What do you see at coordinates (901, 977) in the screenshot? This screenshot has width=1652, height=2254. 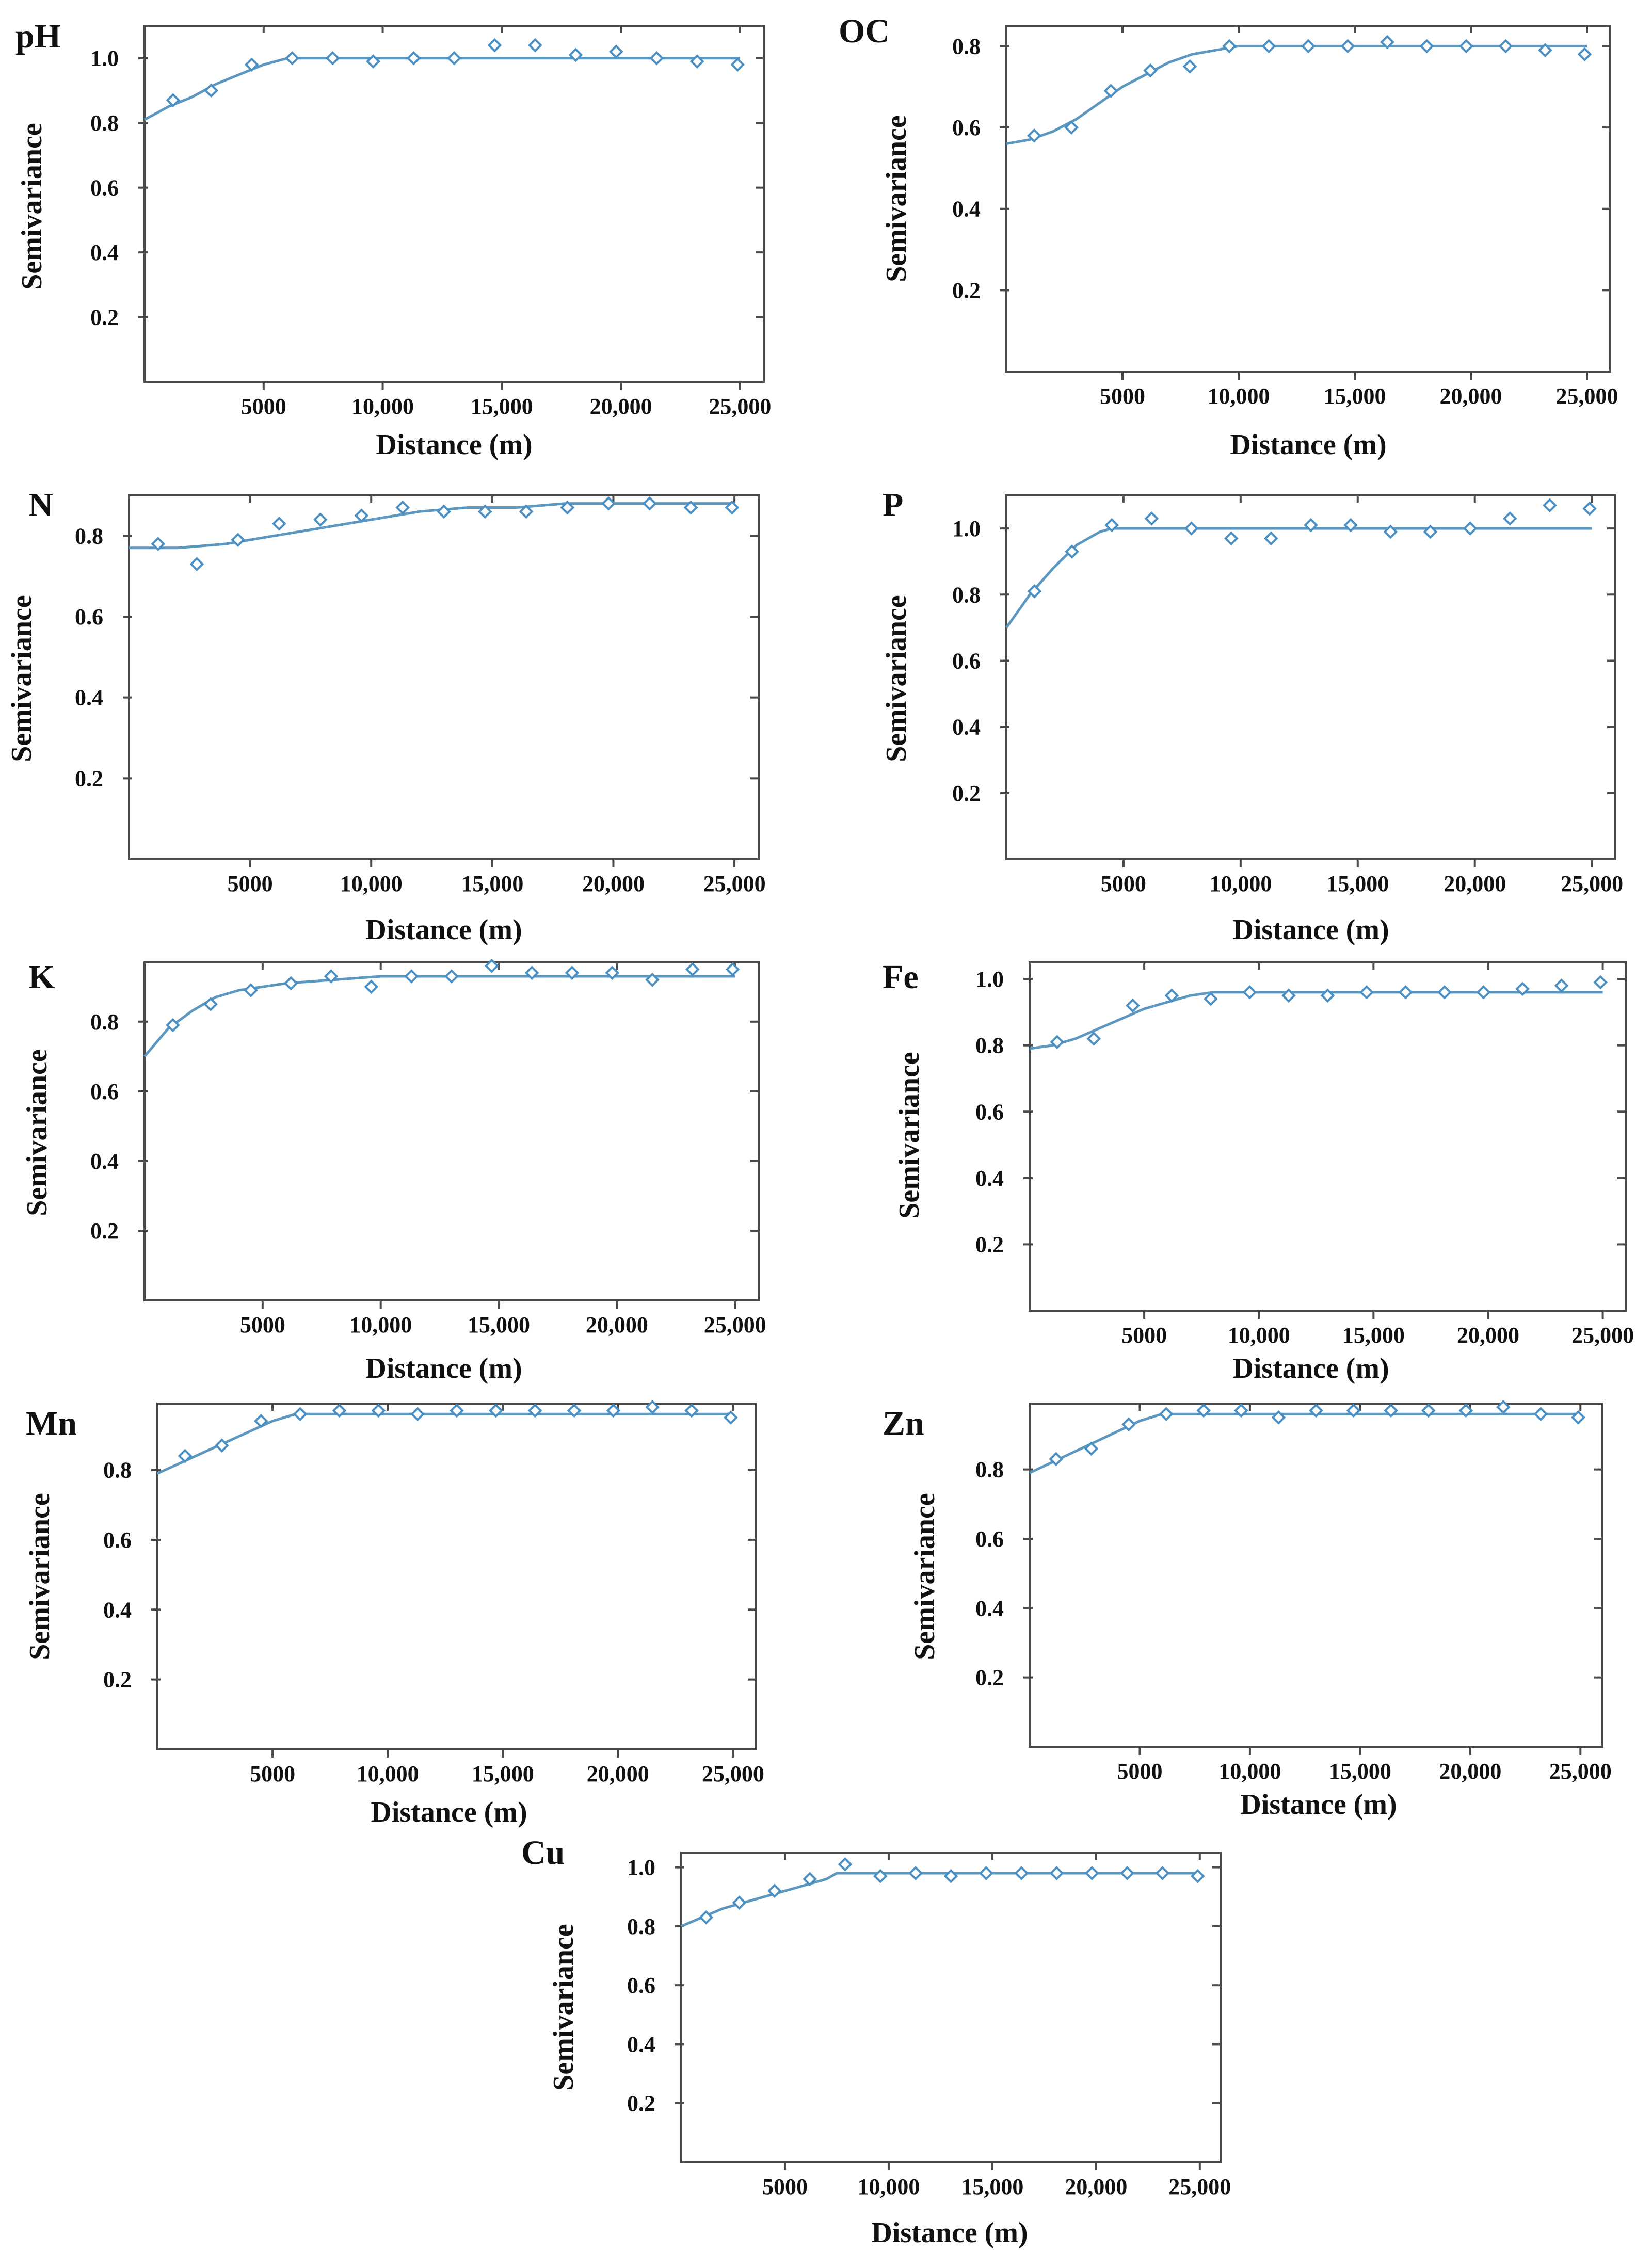 I see `panel-title: Fe` at bounding box center [901, 977].